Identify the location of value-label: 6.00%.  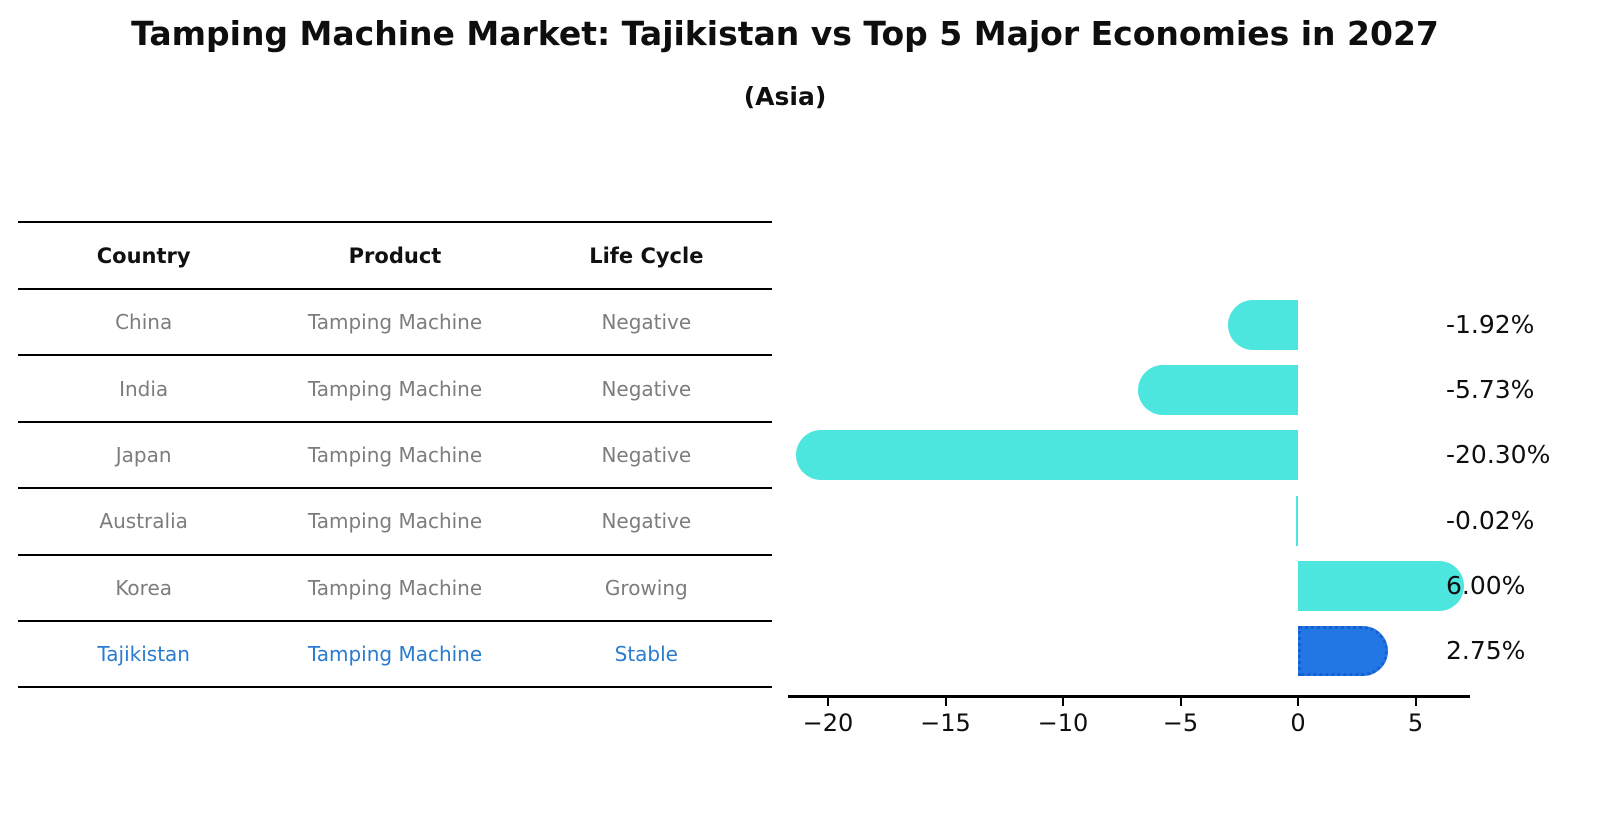
(1486, 585).